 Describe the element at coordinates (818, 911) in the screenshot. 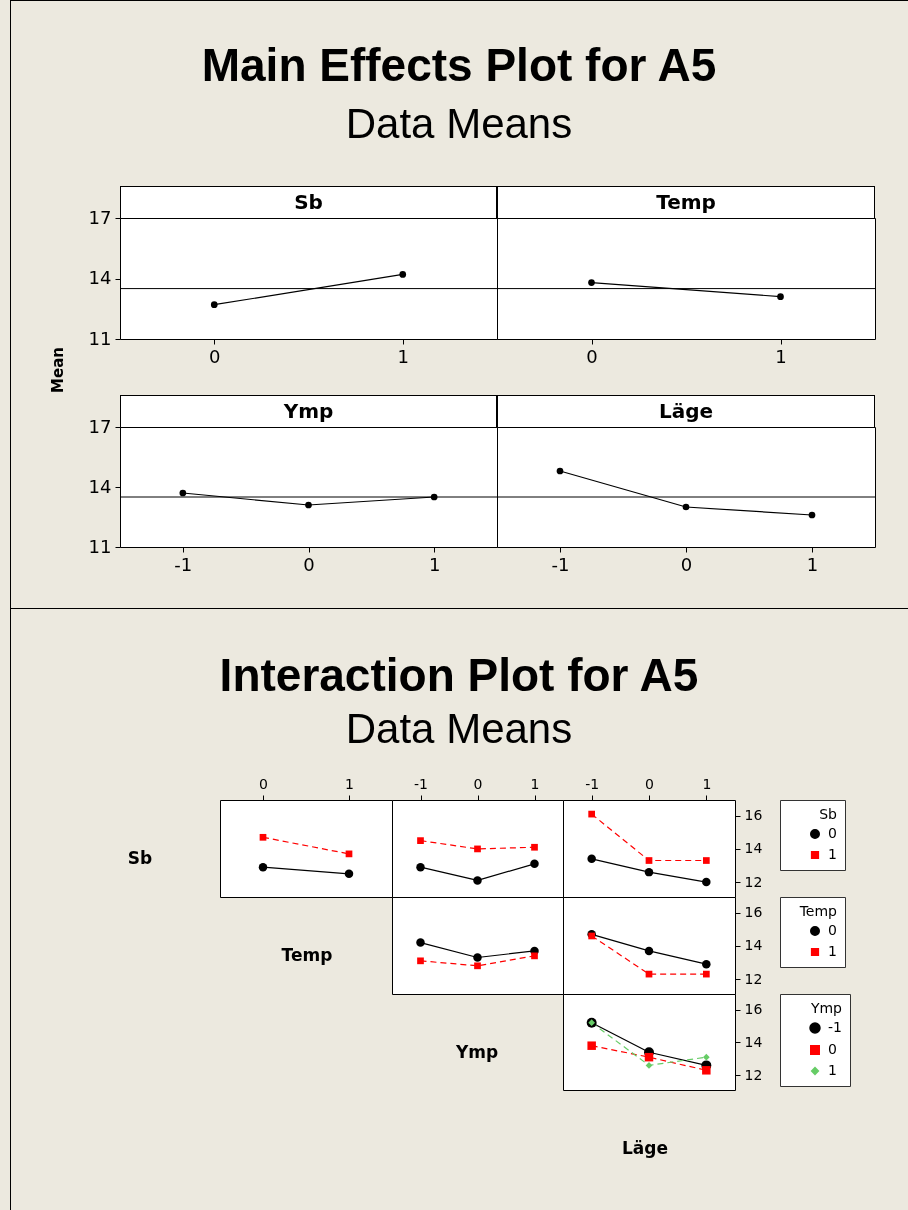

I see `legend-title: Temp` at that location.